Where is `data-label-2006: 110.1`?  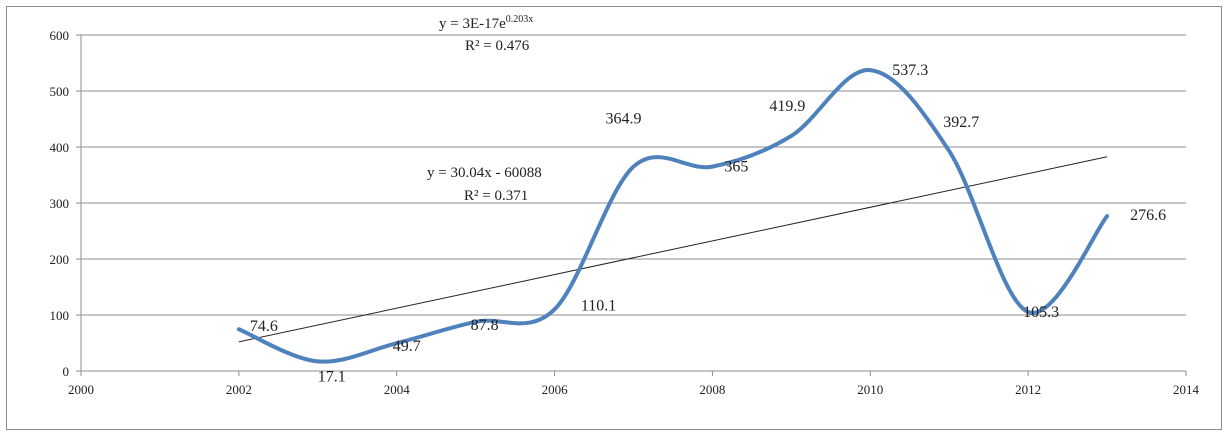
data-label-2006: 110.1 is located at coordinates (598, 305).